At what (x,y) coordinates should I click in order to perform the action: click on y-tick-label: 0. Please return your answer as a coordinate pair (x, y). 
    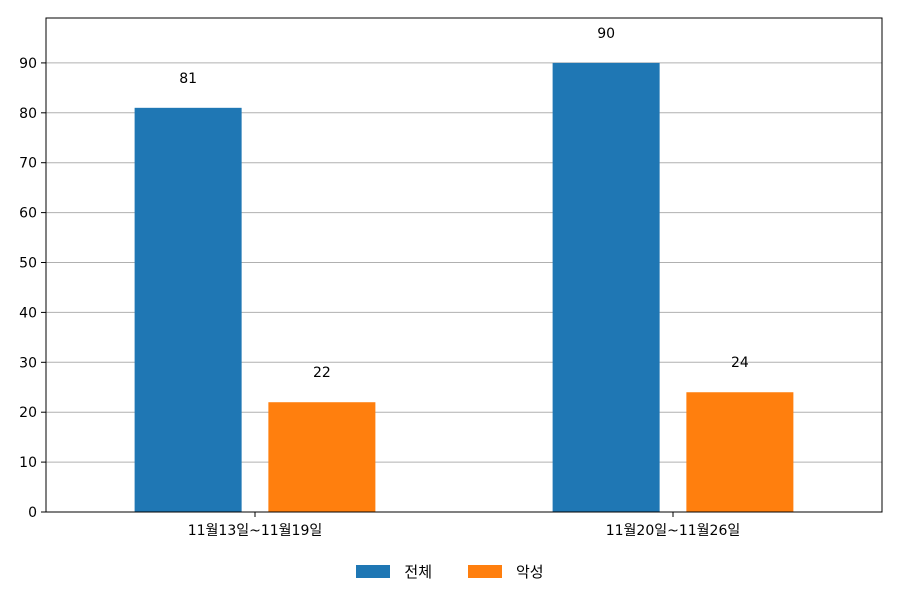
    Looking at the image, I should click on (32, 513).